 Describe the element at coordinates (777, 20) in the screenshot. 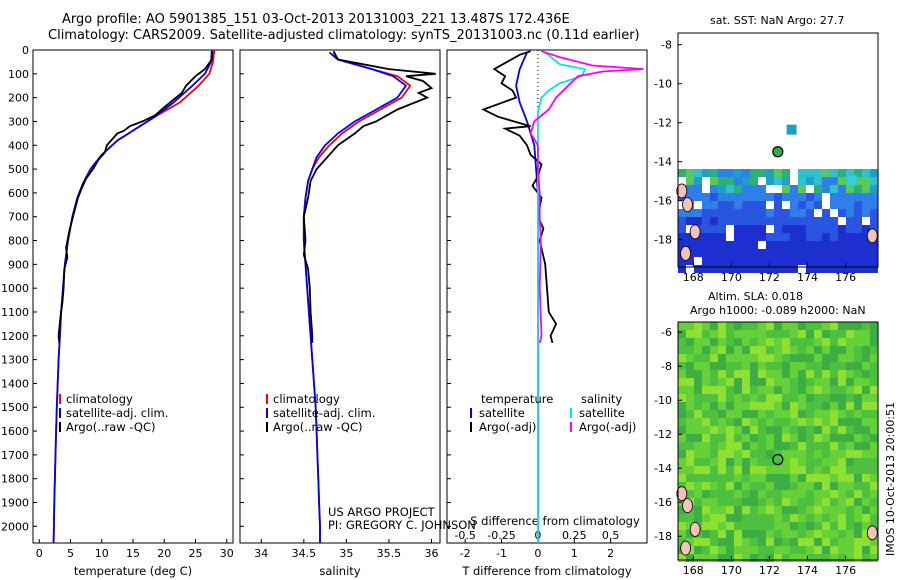

I see `sst-map-title: sat. SST: NaN Argo: 27.7` at that location.